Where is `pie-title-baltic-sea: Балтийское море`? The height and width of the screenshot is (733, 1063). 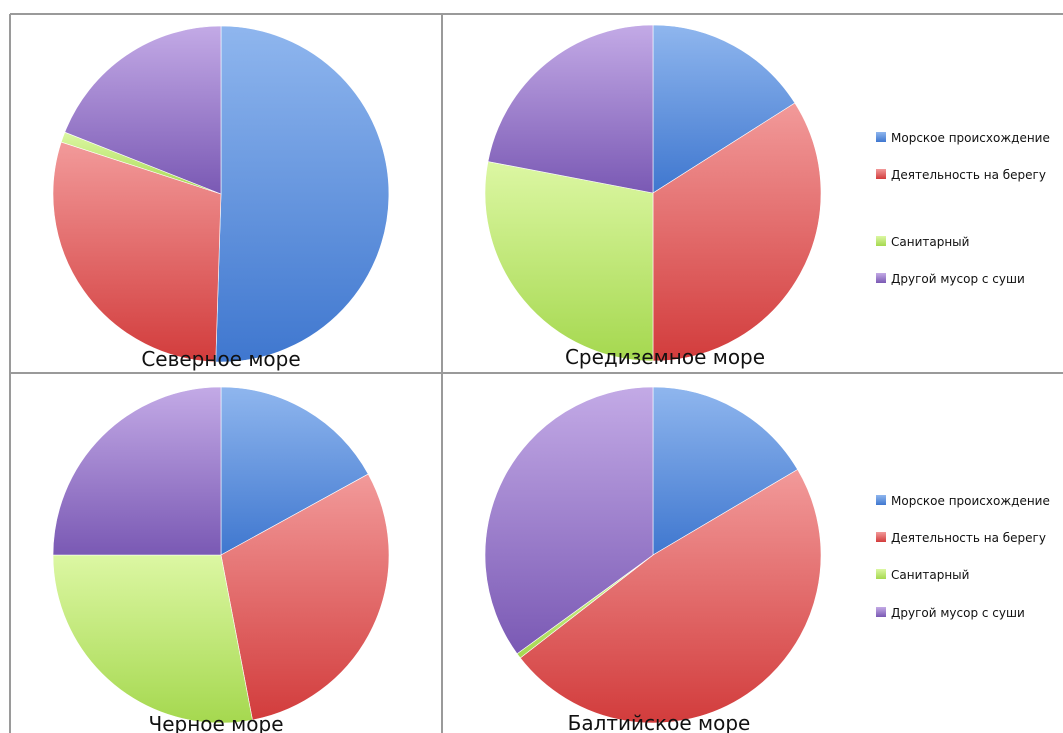
pie-title-baltic-sea: Балтийское море is located at coordinates (659, 722).